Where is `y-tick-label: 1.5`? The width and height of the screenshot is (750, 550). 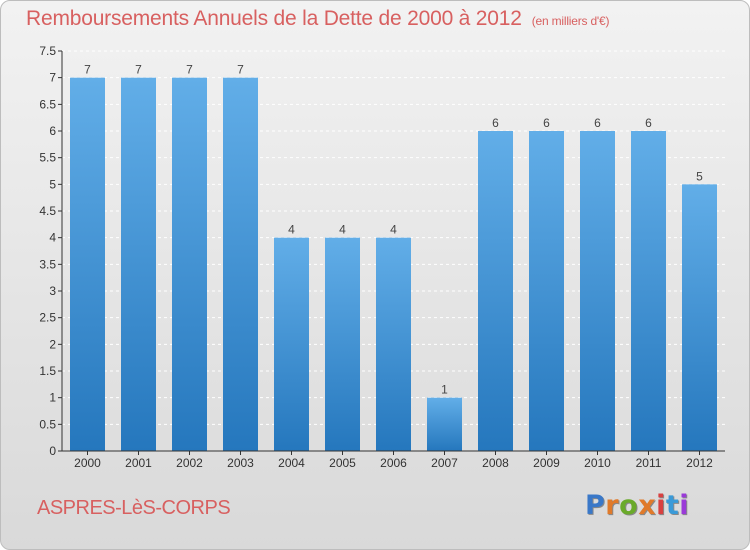
y-tick-label: 1.5 is located at coordinates (47, 371).